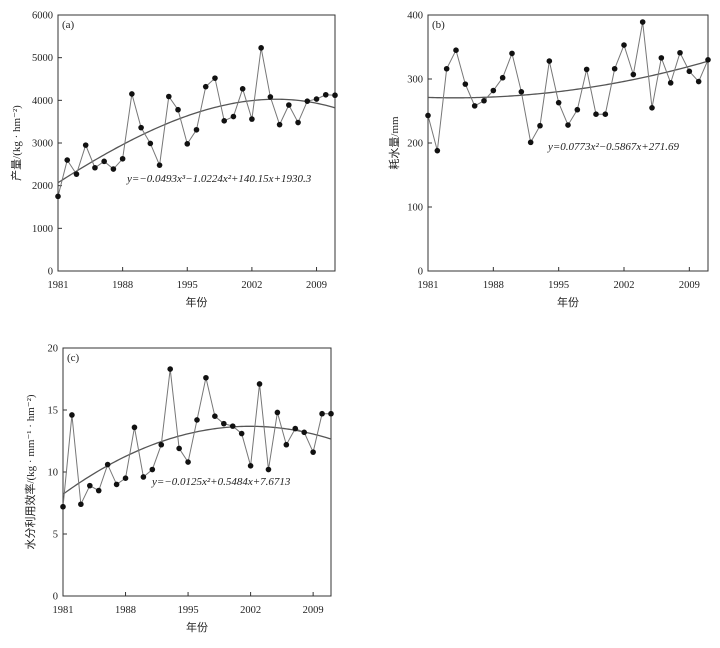  What do you see at coordinates (42, 229) in the screenshot?
I see `panel-a-y-tick-label: 1000` at bounding box center [42, 229].